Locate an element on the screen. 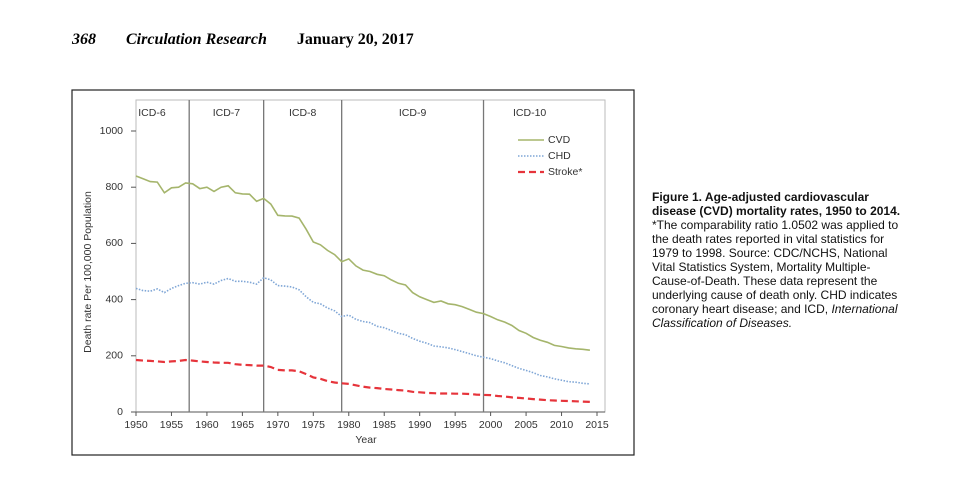 The width and height of the screenshot is (975, 484). legend-label: CHD is located at coordinates (559, 156).